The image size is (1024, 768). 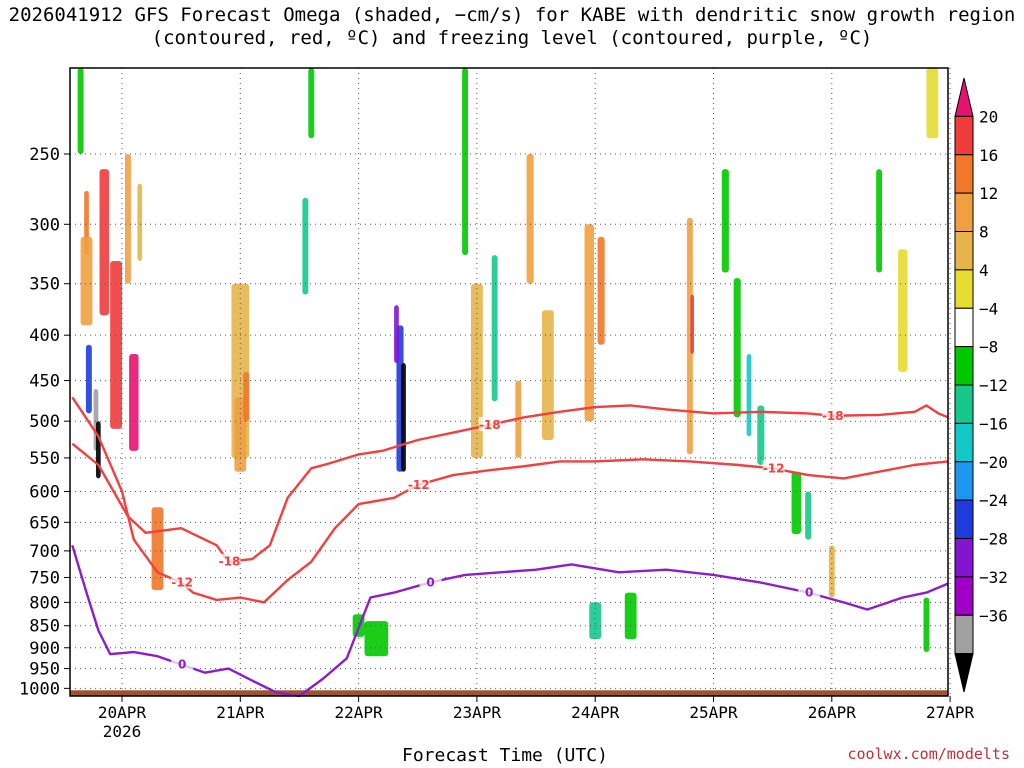 I want to click on y-tick-label: 700, so click(x=44, y=552).